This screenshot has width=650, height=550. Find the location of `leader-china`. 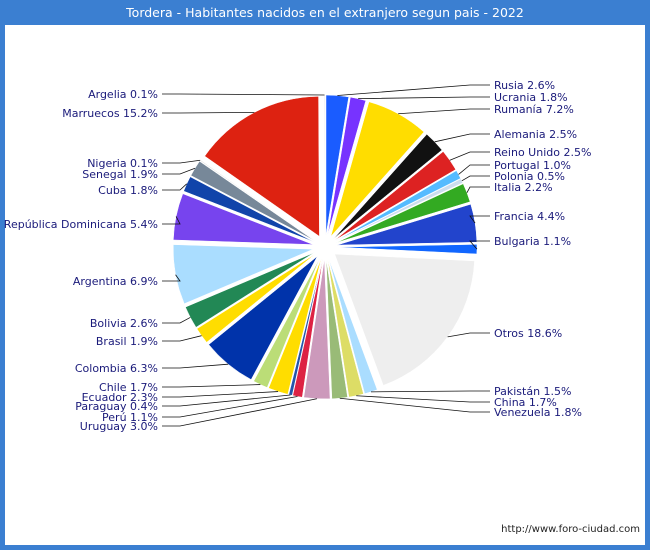

leader-china is located at coordinates (423, 399).